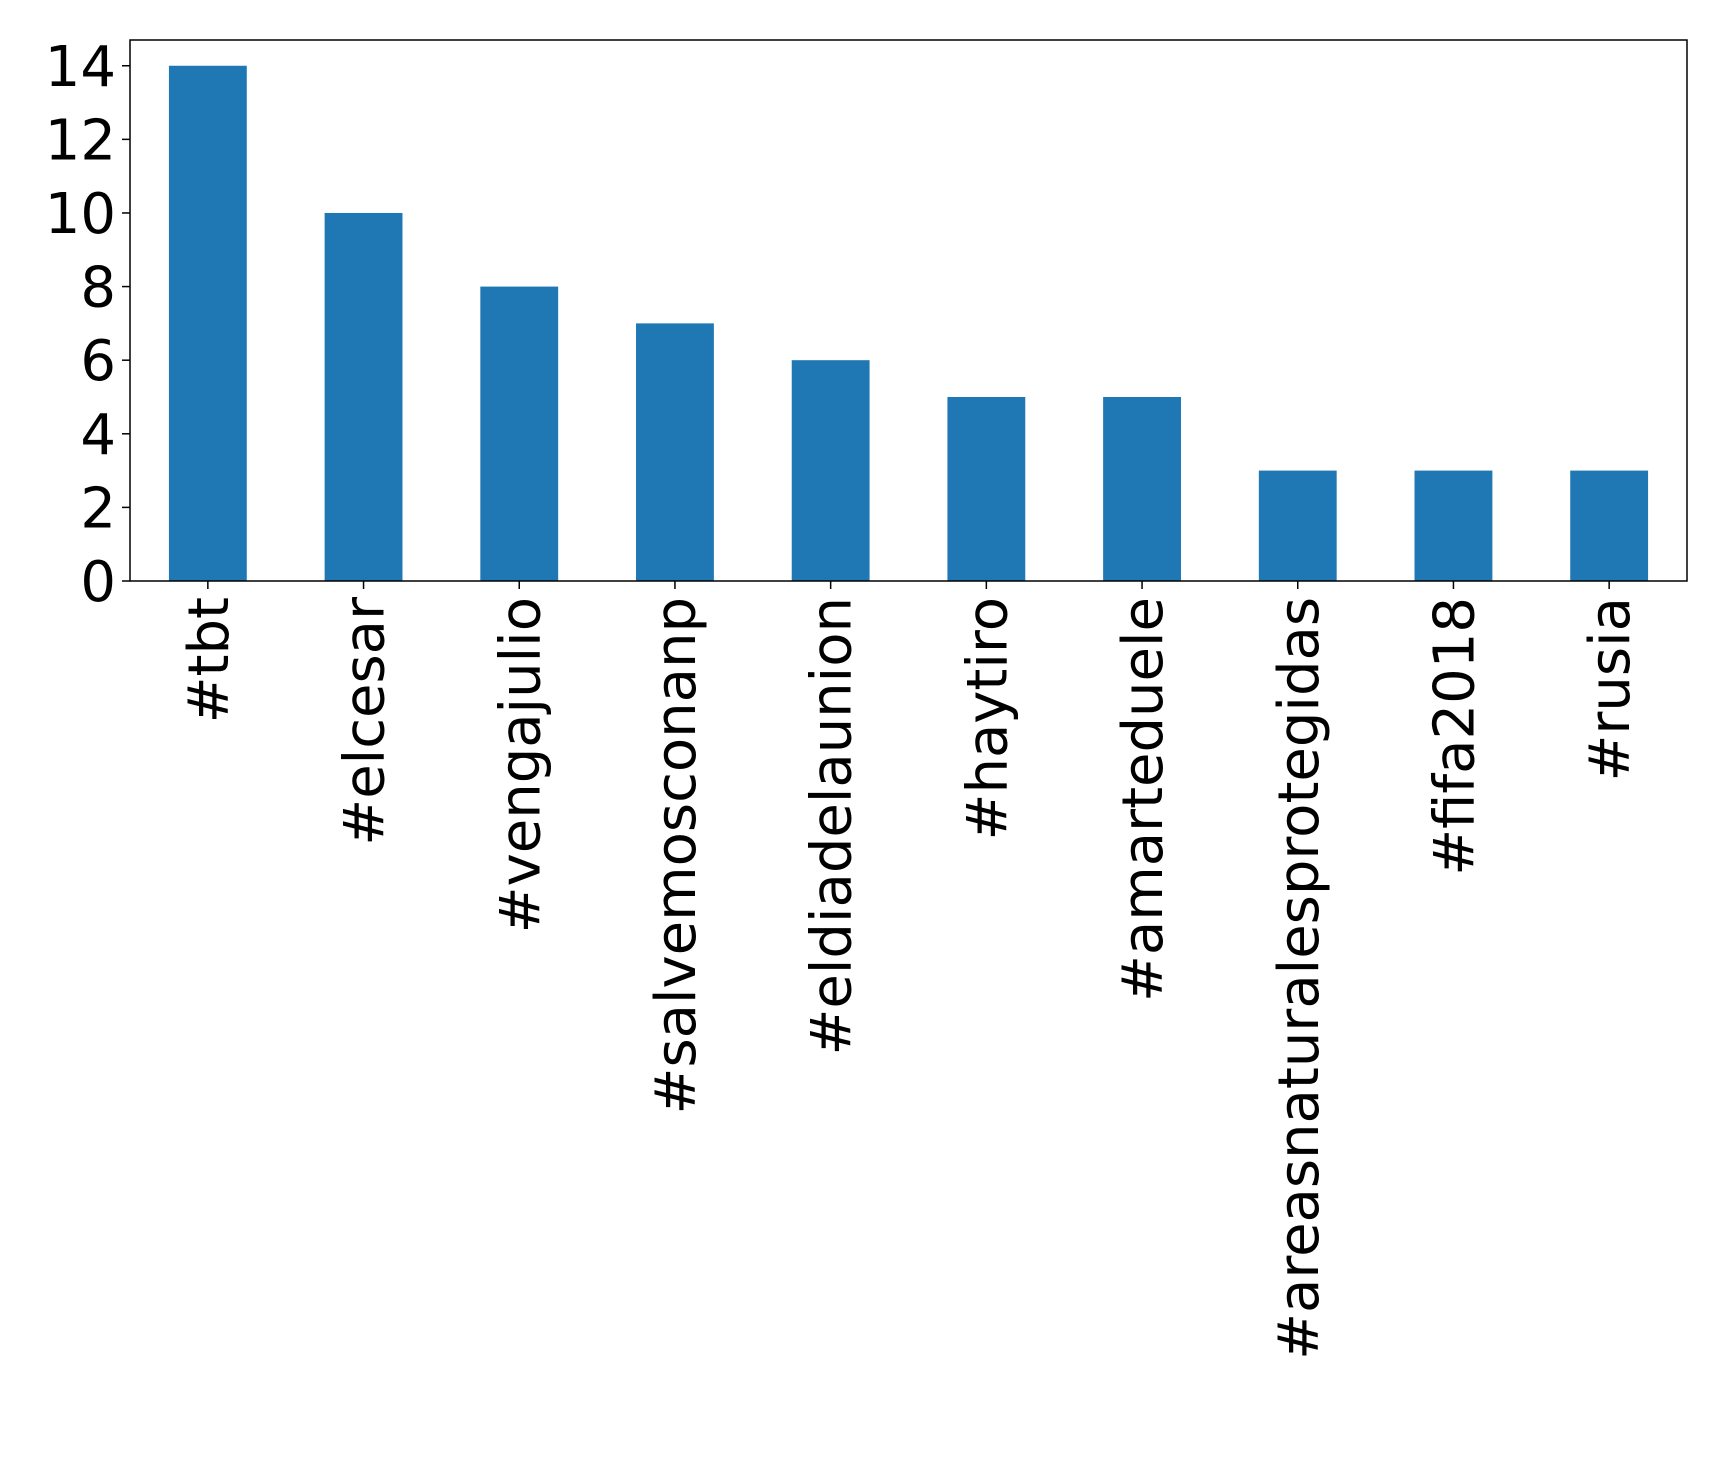 This screenshot has width=1719, height=1479. Describe the element at coordinates (80, 214) in the screenshot. I see `y-tick-label: 10` at that location.